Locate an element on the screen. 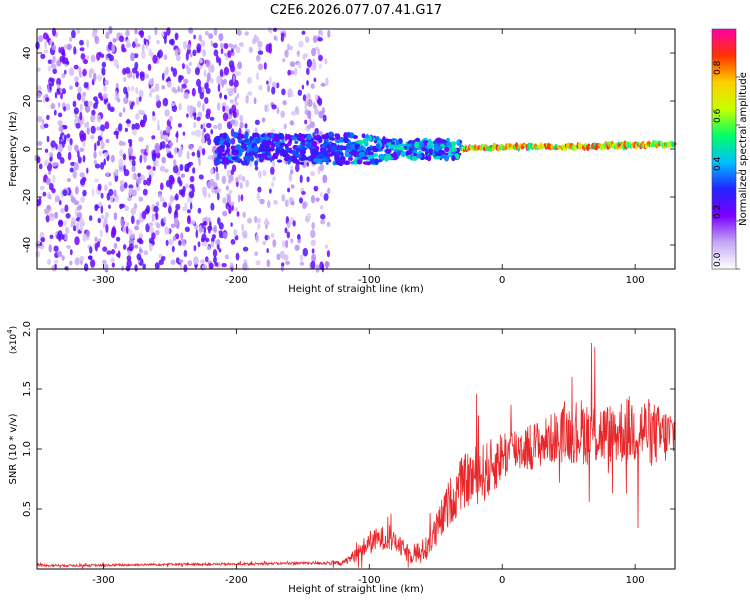 The width and height of the screenshot is (750, 600). colorbar-frame is located at coordinates (724, 149).